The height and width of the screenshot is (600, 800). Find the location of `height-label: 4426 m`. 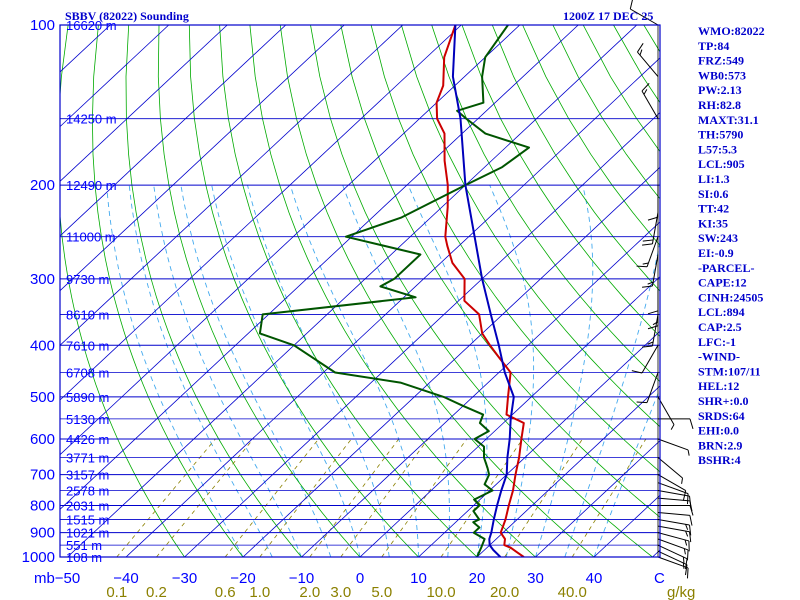

height-label: 4426 m is located at coordinates (87, 439).